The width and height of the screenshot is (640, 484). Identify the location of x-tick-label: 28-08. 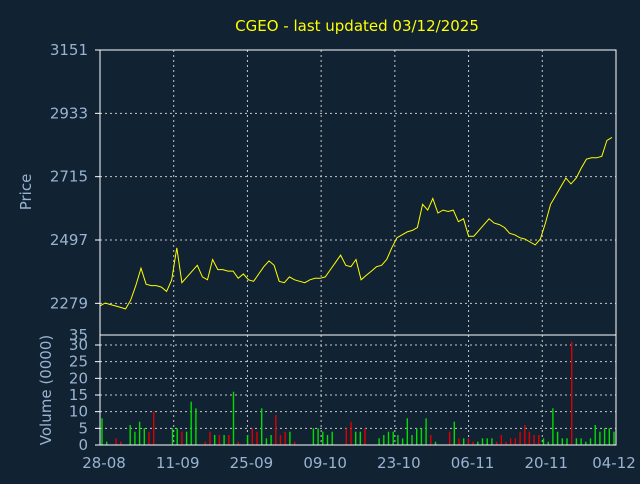
(104, 463).